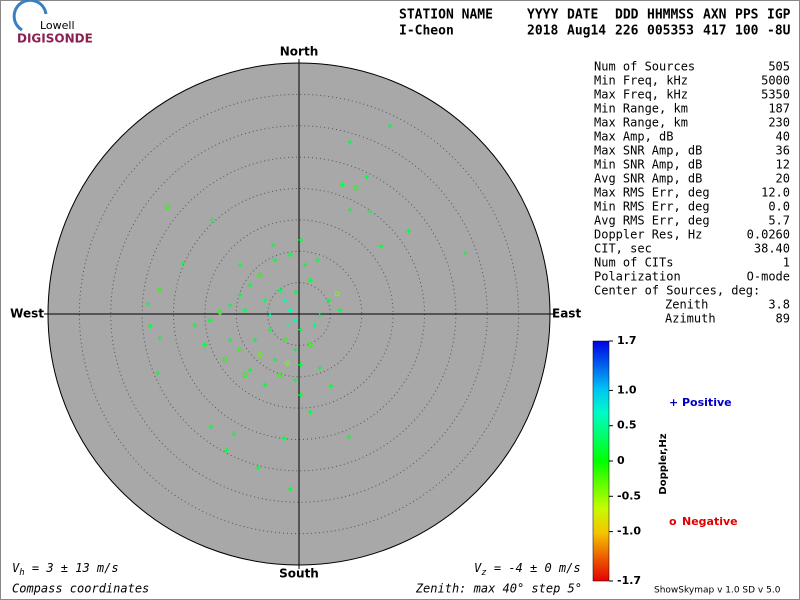 The height and width of the screenshot is (600, 800). I want to click on header-value: I-Cheon, so click(426, 31).